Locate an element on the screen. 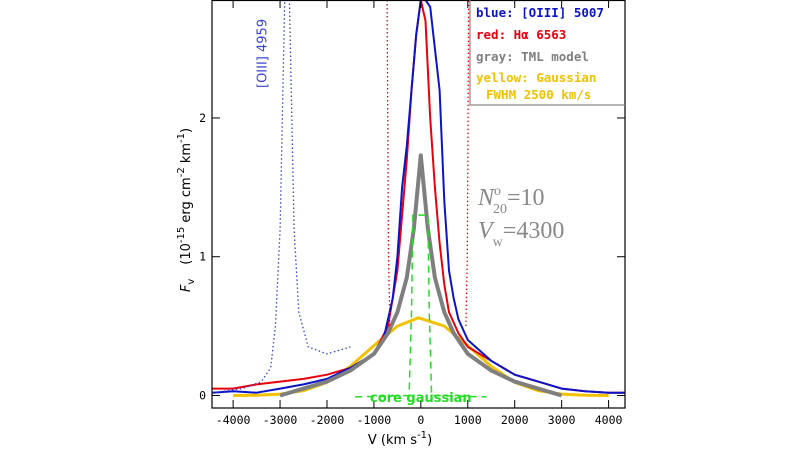  y-label-part: -15 is located at coordinates (181, 235).